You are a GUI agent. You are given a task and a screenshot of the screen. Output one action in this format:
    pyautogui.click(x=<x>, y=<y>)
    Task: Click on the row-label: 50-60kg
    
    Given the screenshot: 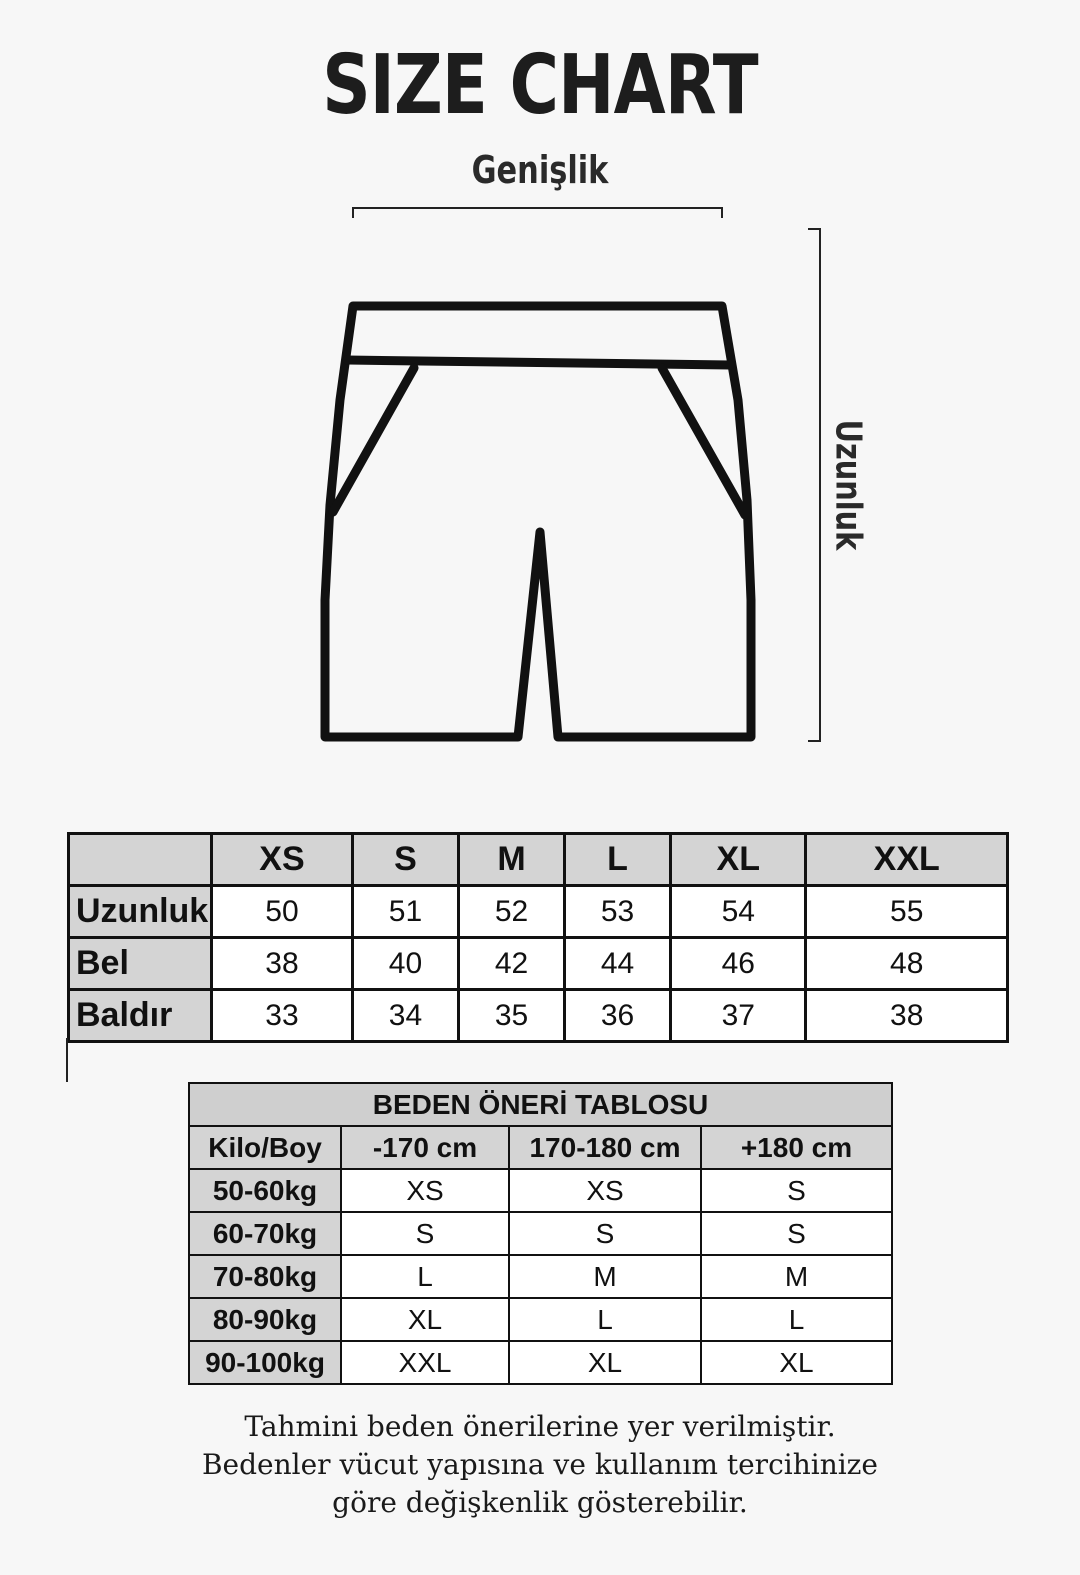 What is the action you would take?
    pyautogui.click(x=265, y=1190)
    